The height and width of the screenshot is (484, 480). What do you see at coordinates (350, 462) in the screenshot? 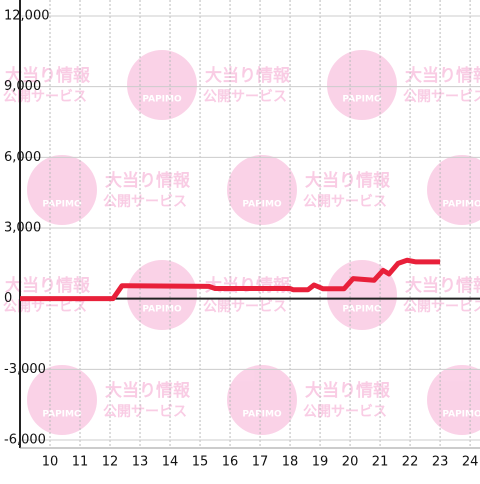
I see `x-tick-label: 20` at bounding box center [350, 462].